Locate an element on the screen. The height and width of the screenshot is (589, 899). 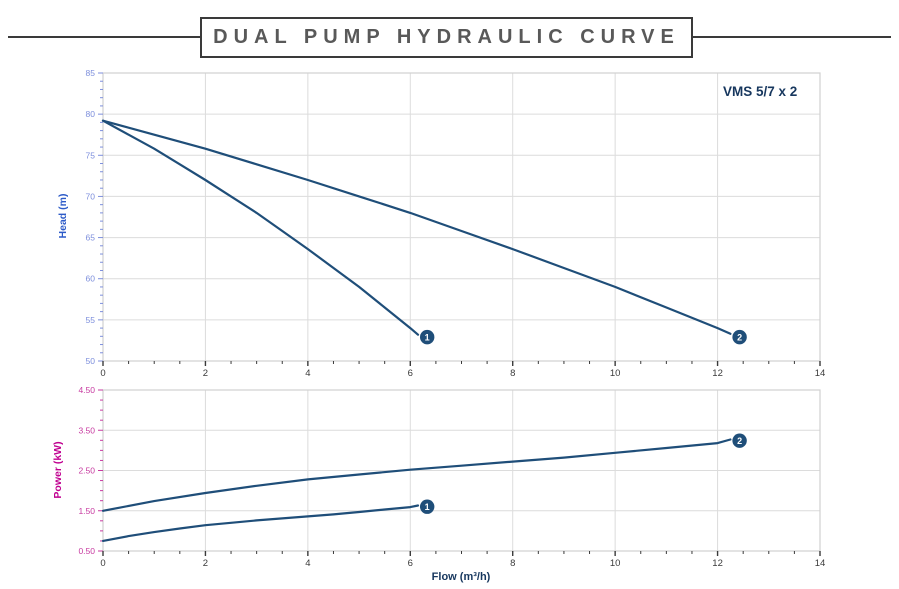
chart-title-box: DUAL PUMP HYDRAULIC CURVE is located at coordinates (446, 37).